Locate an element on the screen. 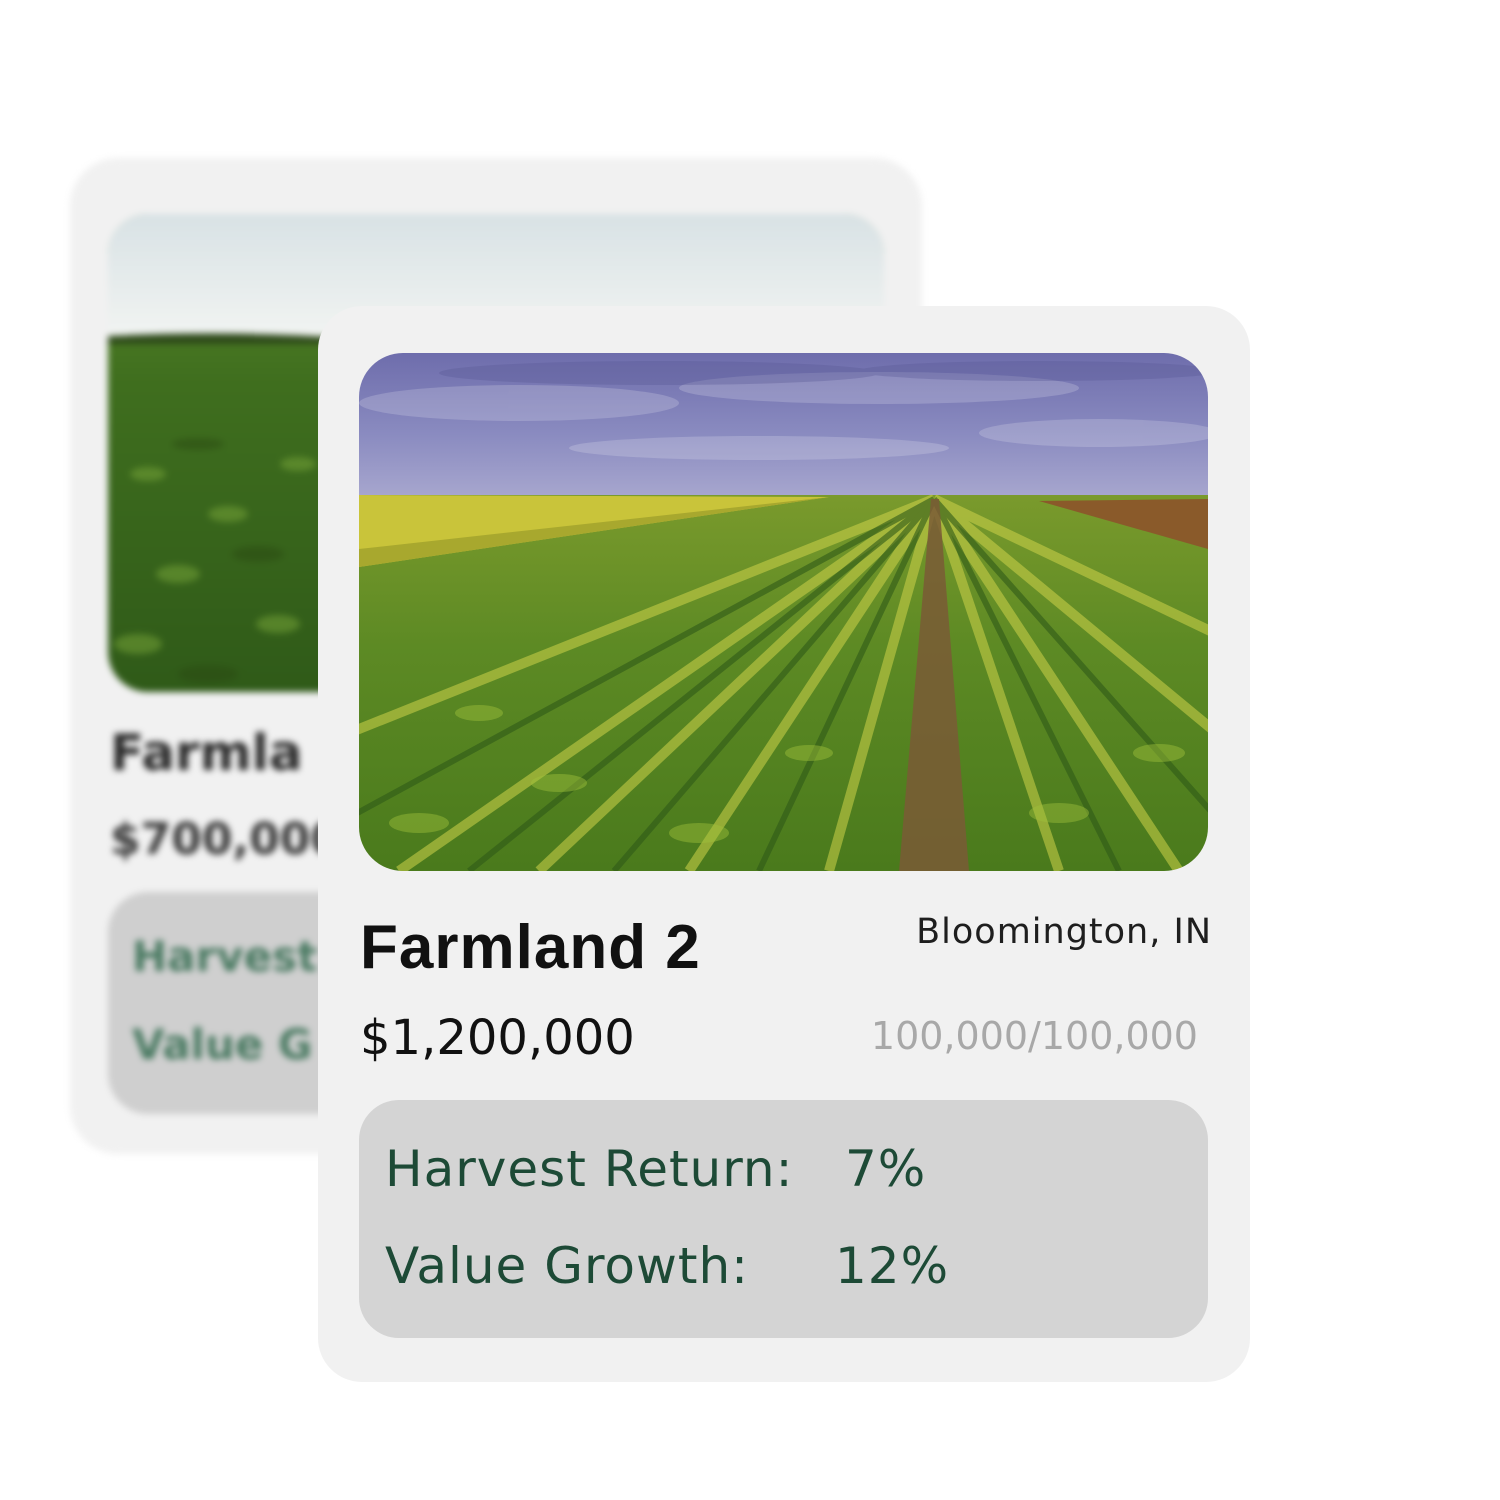 The width and height of the screenshot is (1500, 1500). value-growth-value: 12% is located at coordinates (892, 1266).